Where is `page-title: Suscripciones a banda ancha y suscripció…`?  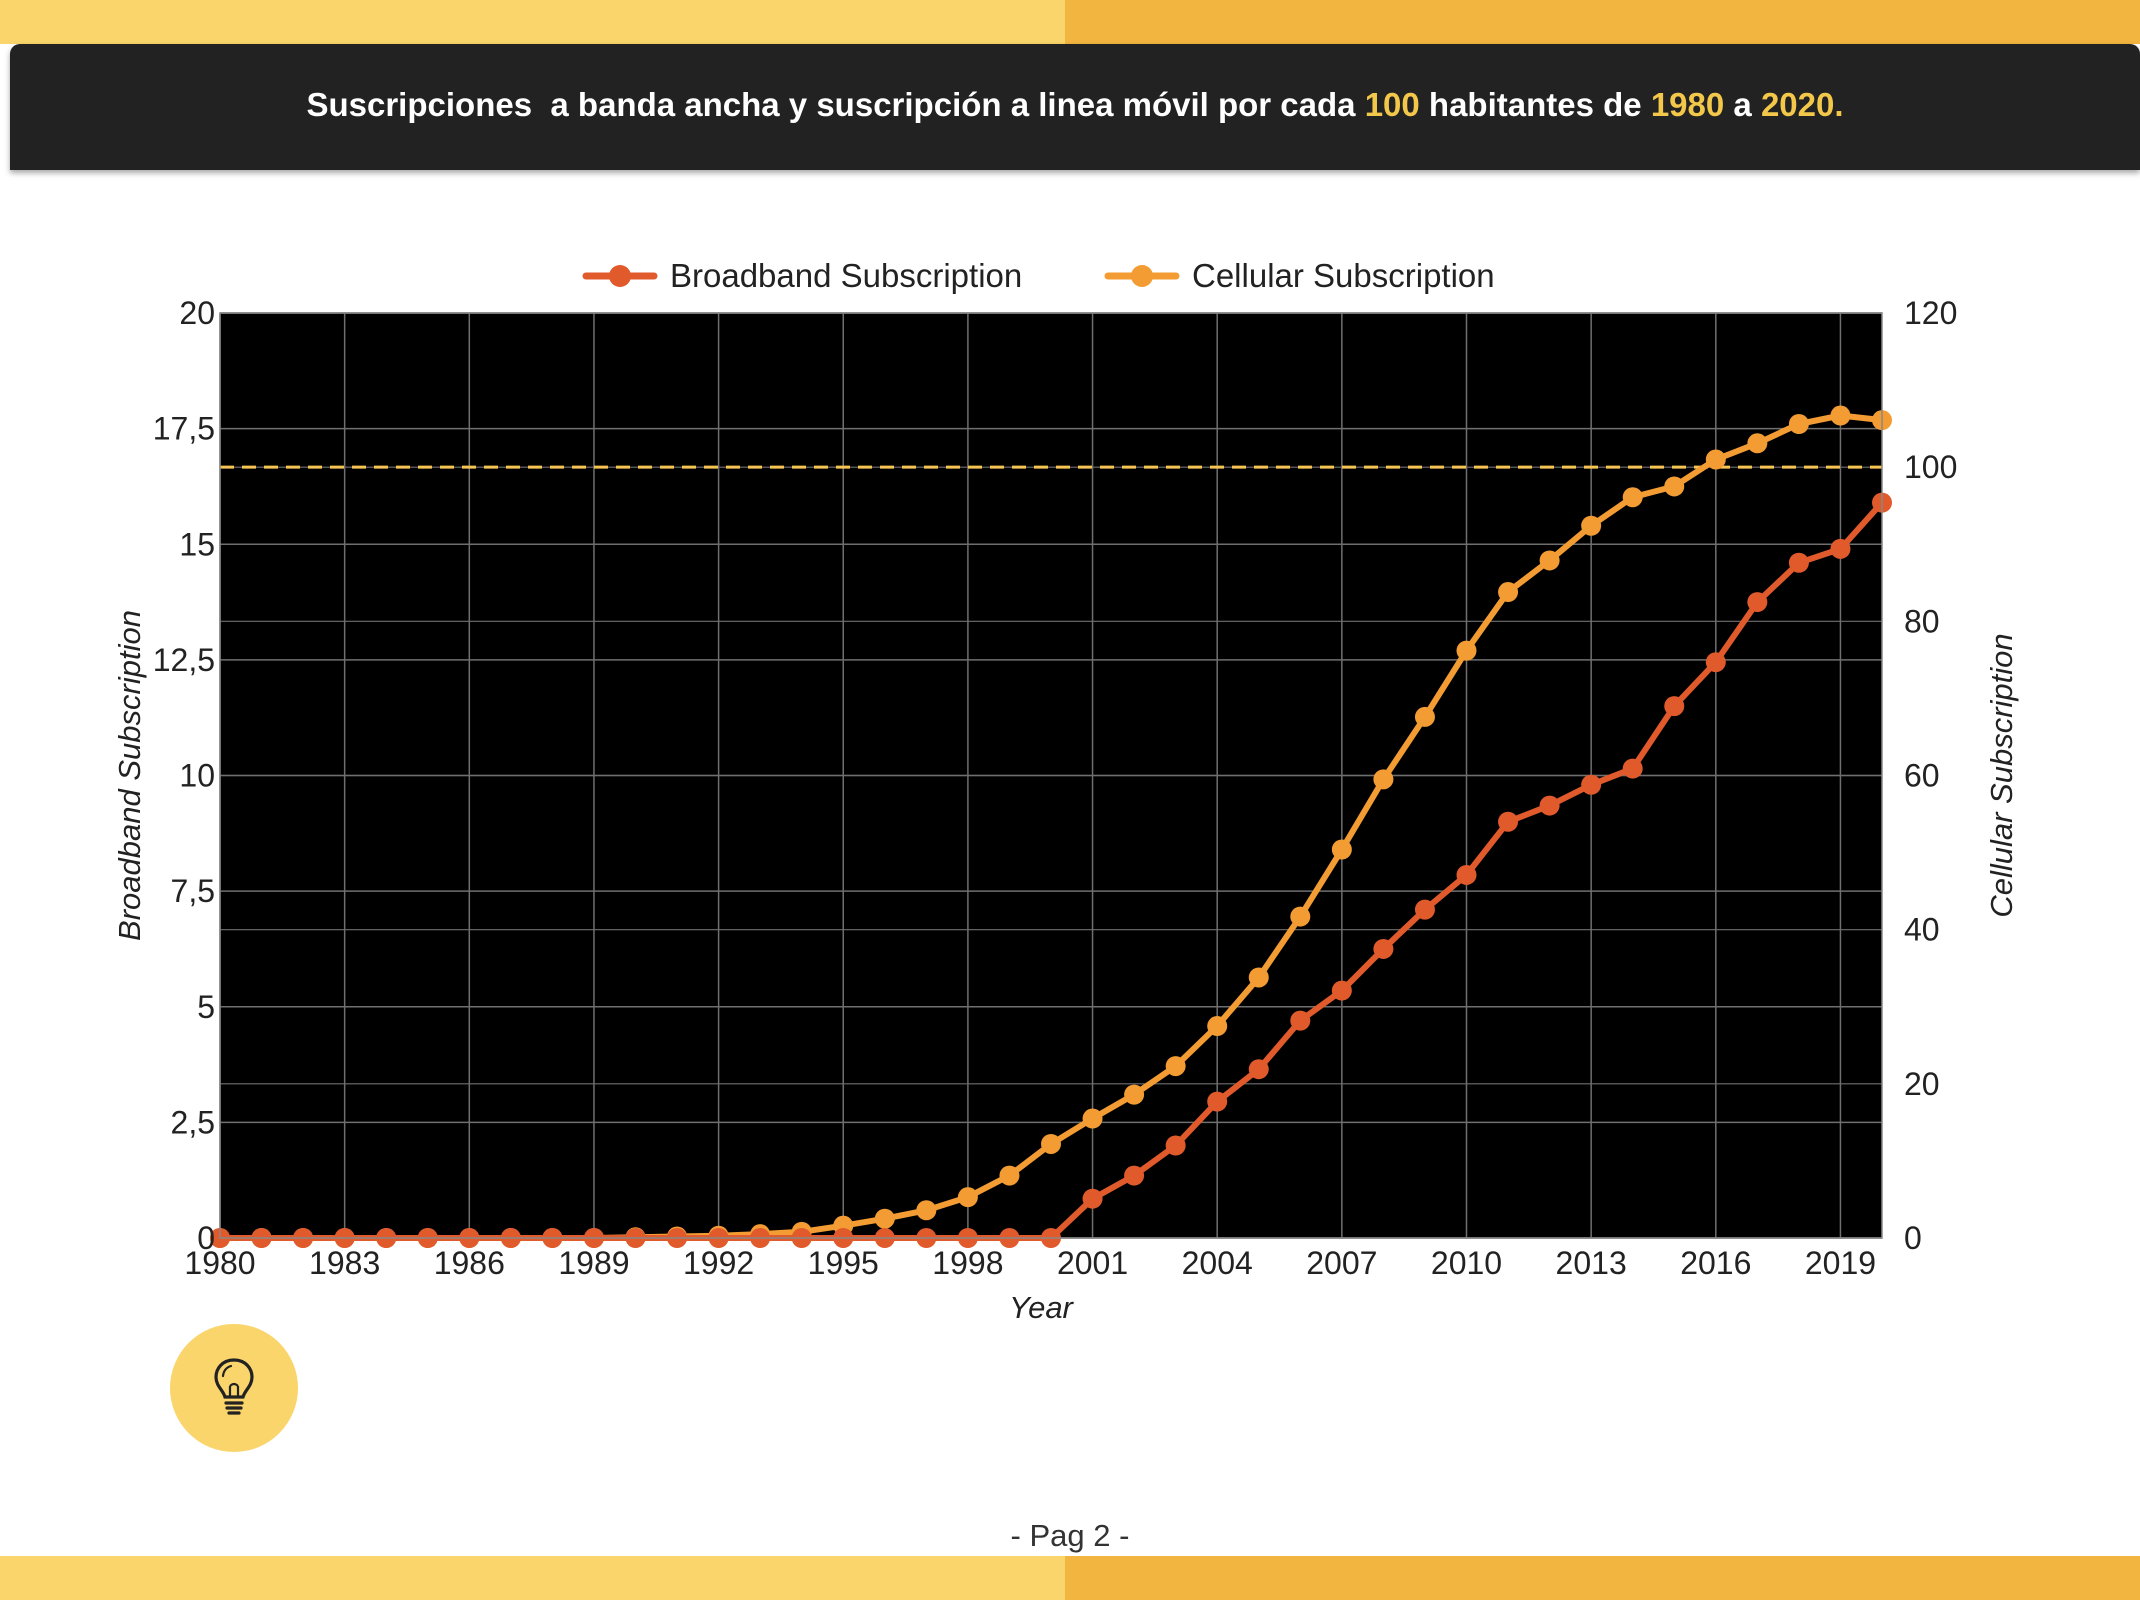 page-title: Suscripciones a banda ancha y suscripció… is located at coordinates (1075, 105).